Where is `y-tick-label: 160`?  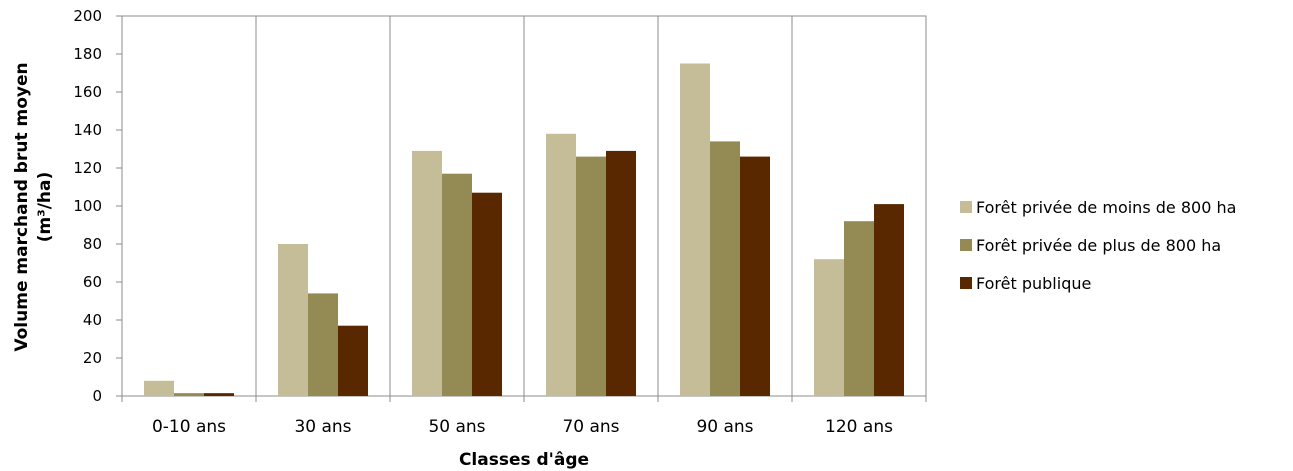
y-tick-label: 160 is located at coordinates (87, 92).